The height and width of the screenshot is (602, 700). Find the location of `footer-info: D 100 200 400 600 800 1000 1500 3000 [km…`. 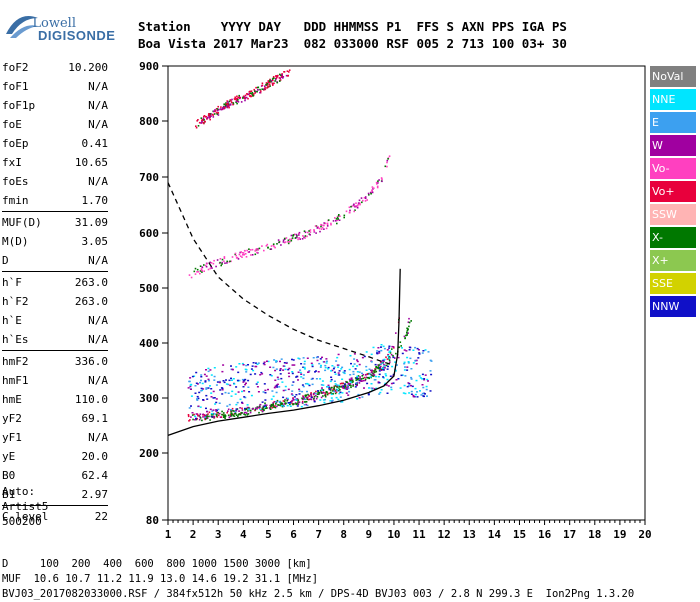

footer-info: D 100 200 400 600 800 1000 1500 3000 [km… is located at coordinates (318, 579).